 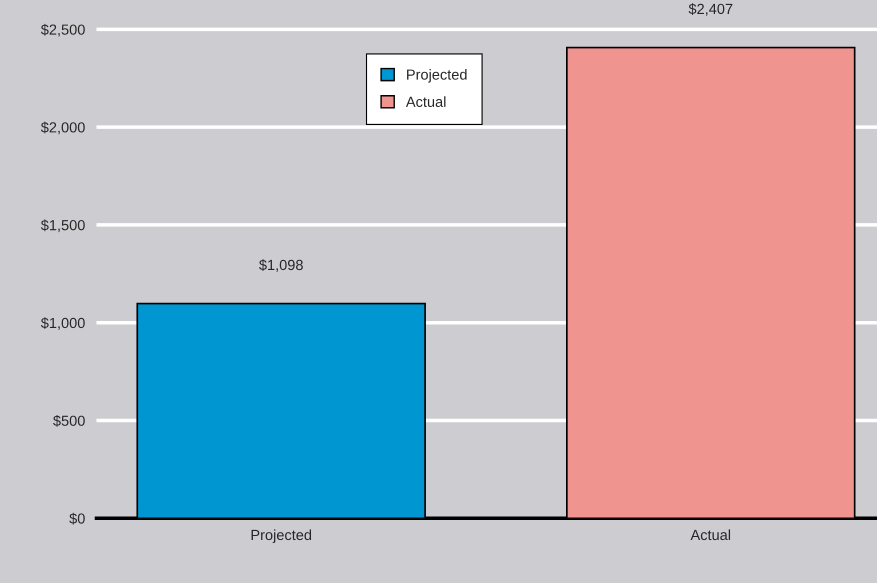 What do you see at coordinates (62, 225) in the screenshot?
I see `y-tick-label: $1,500` at bounding box center [62, 225].